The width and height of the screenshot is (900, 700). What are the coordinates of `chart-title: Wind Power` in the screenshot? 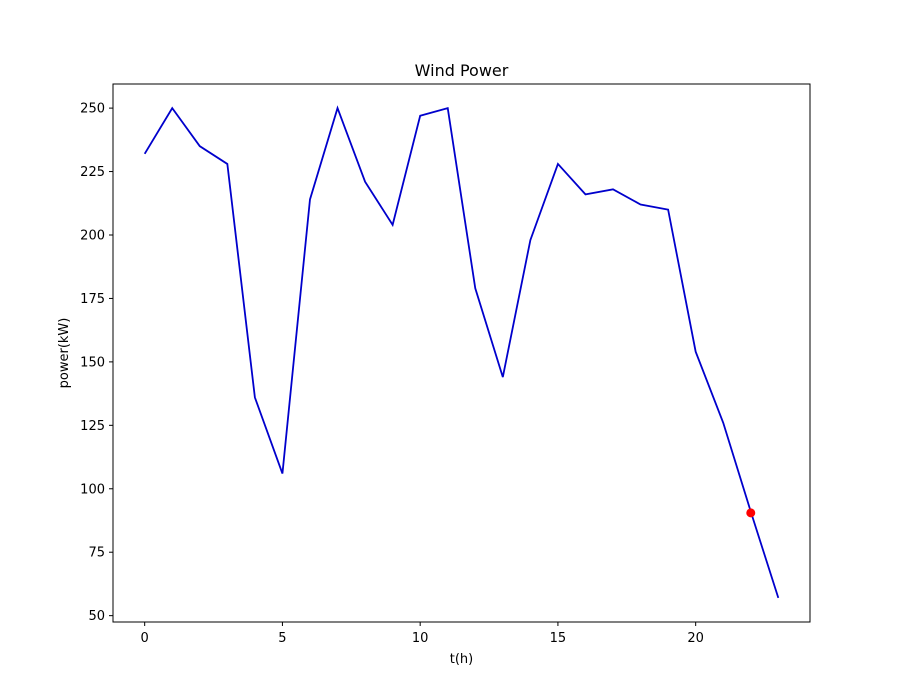 It's located at (462, 70).